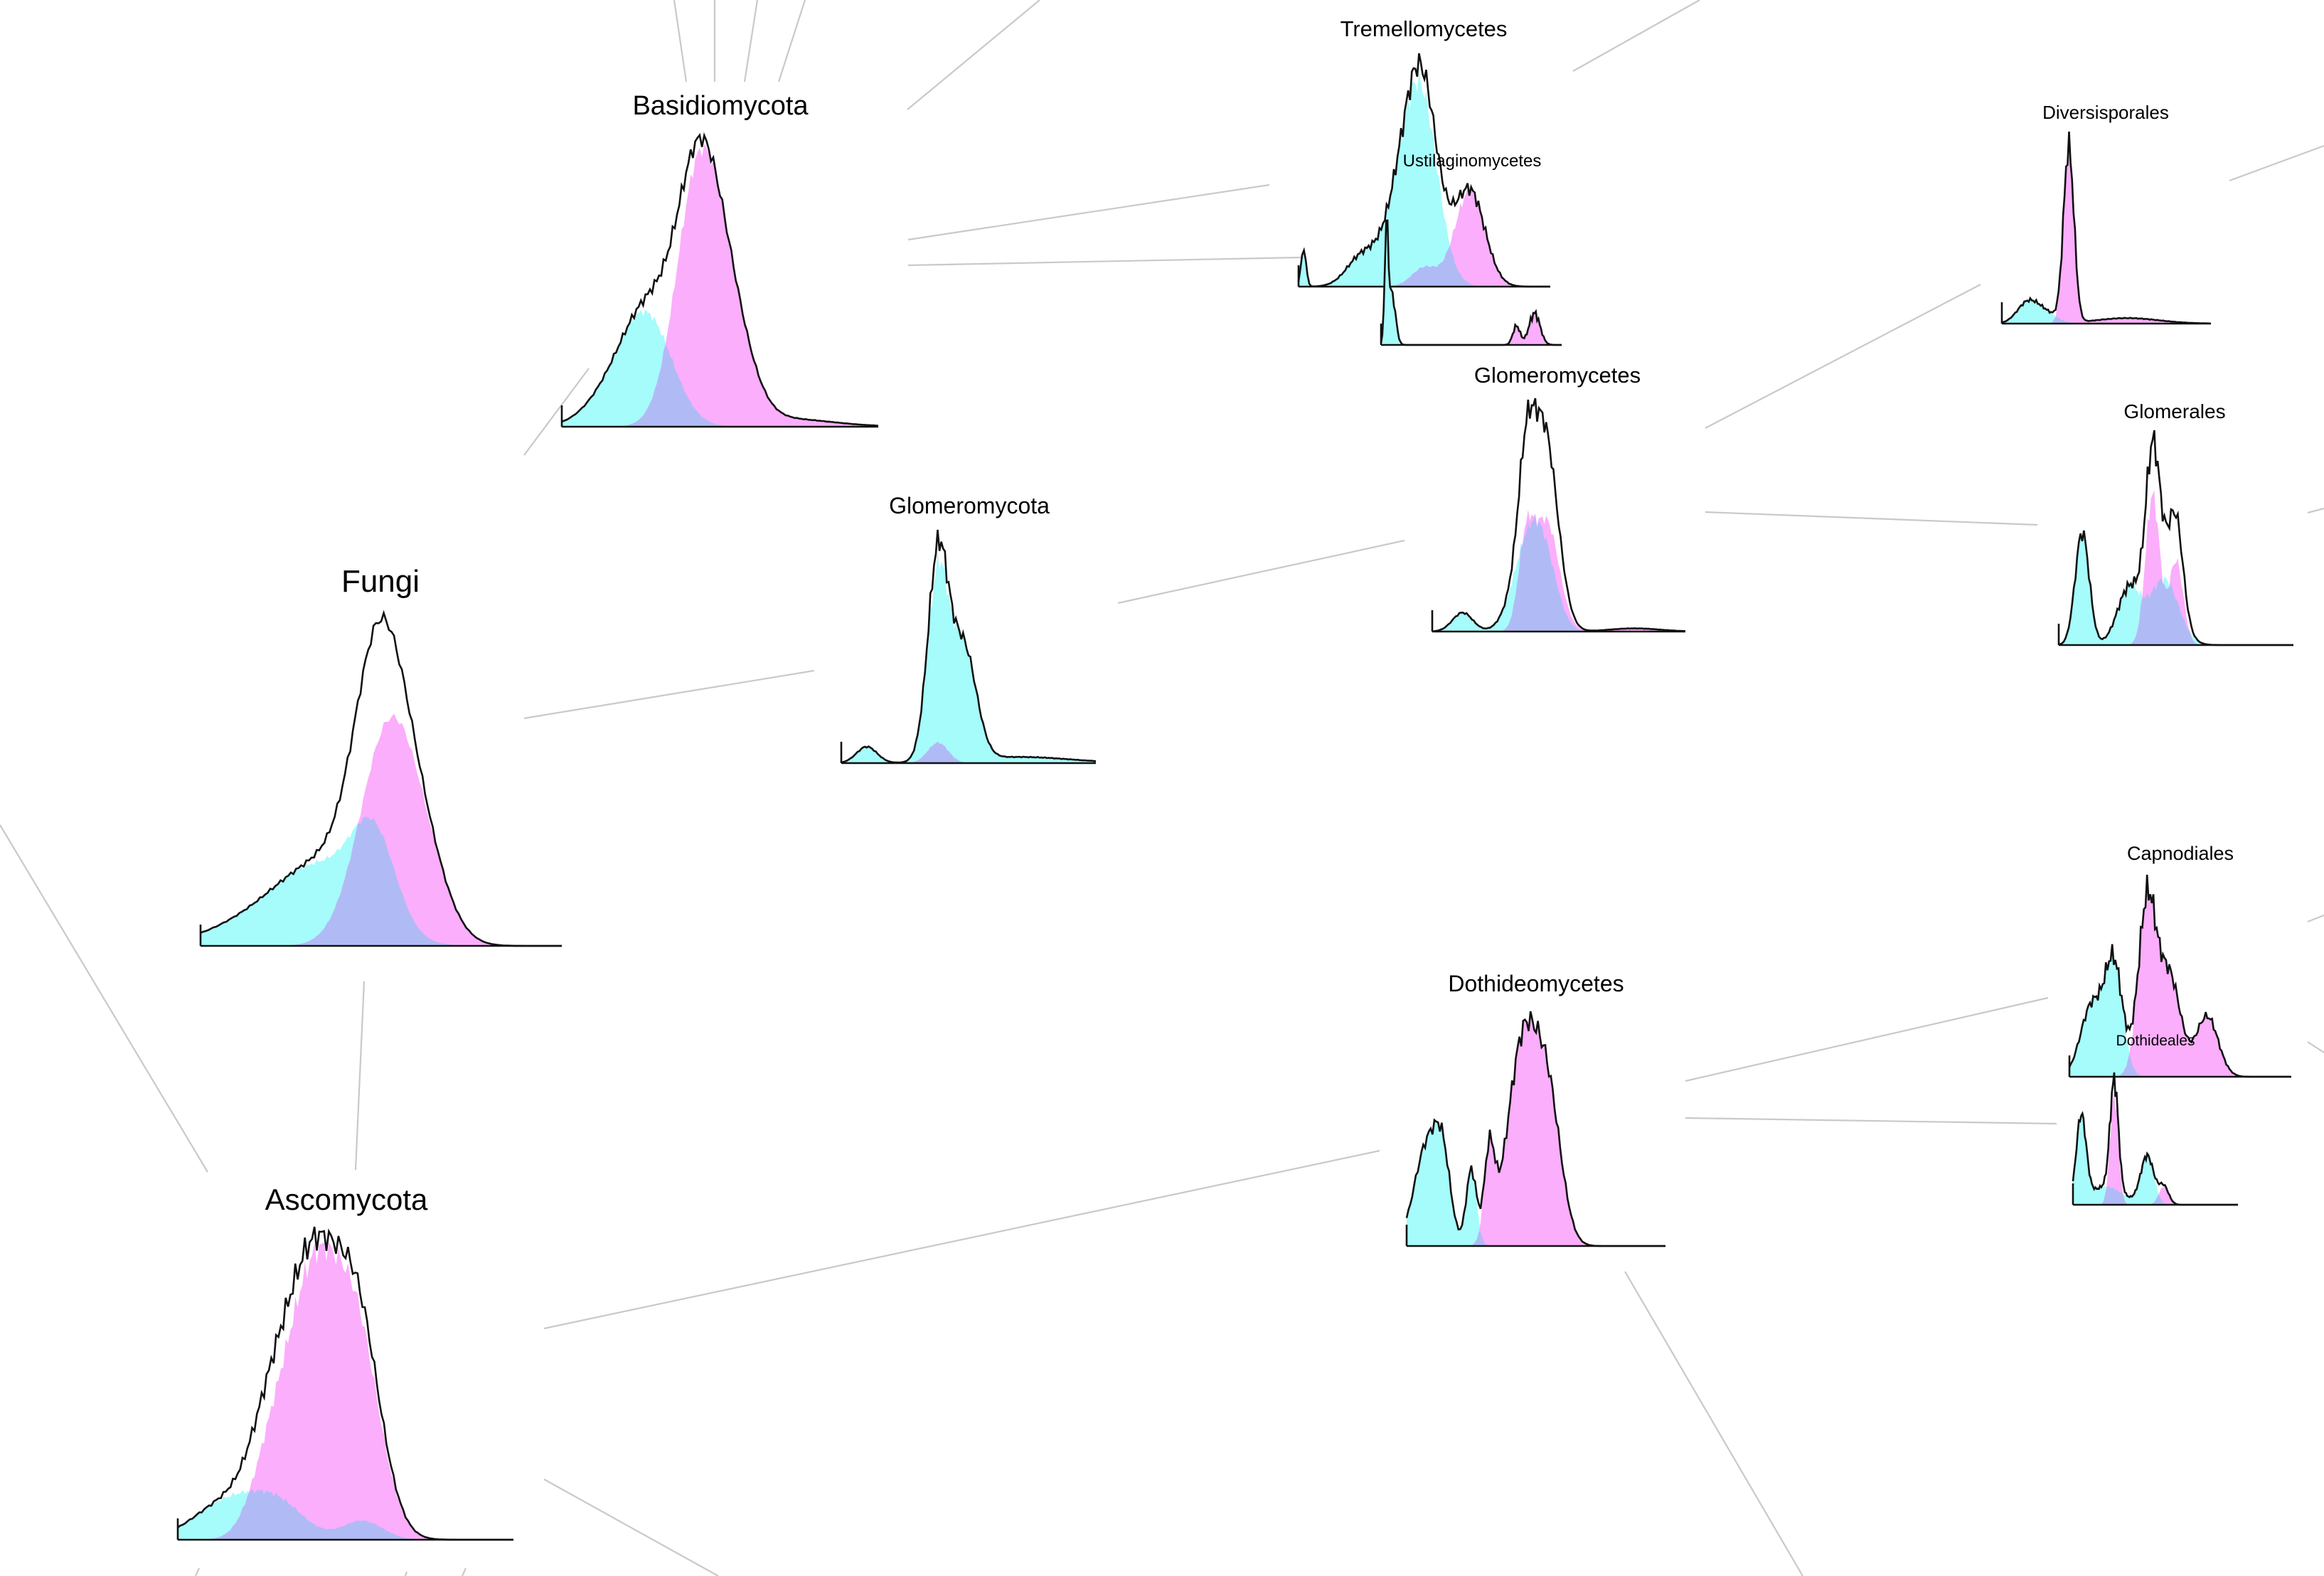 The height and width of the screenshot is (1576, 2324). I want to click on label-basidiomycota: Basidiomycota, so click(721, 106).